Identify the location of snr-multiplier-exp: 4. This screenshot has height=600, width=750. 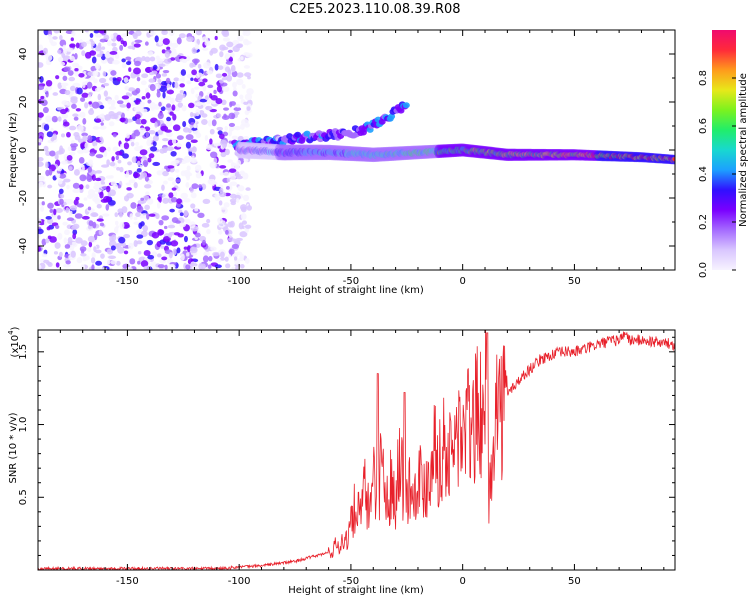
(11, 332).